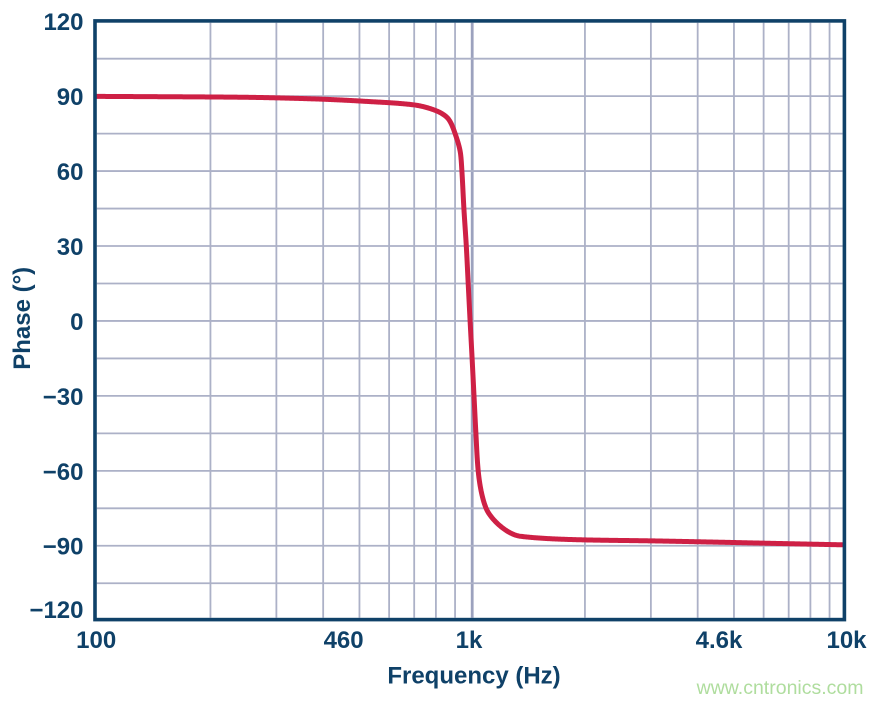  I want to click on svg-text: 460, so click(344, 640).